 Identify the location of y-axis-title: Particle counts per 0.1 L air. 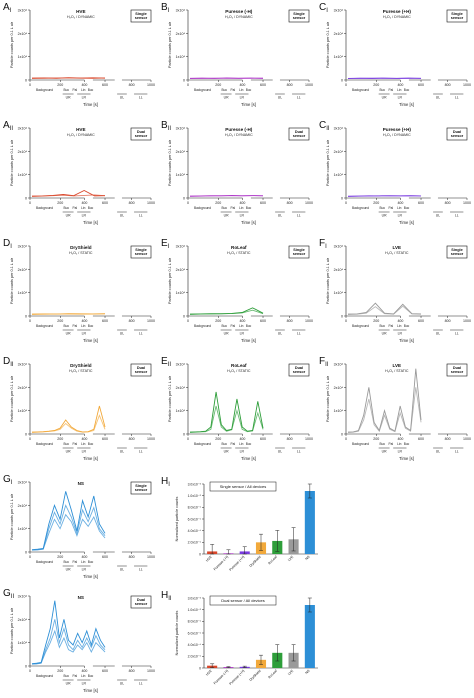
(12, 162).